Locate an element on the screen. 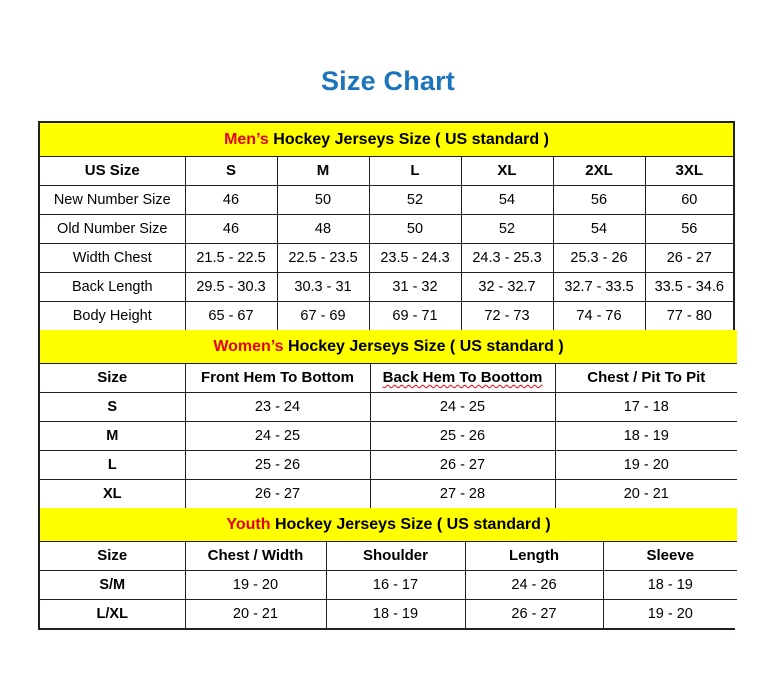  youth-cell-0-2: 24 - 26 is located at coordinates (534, 585).